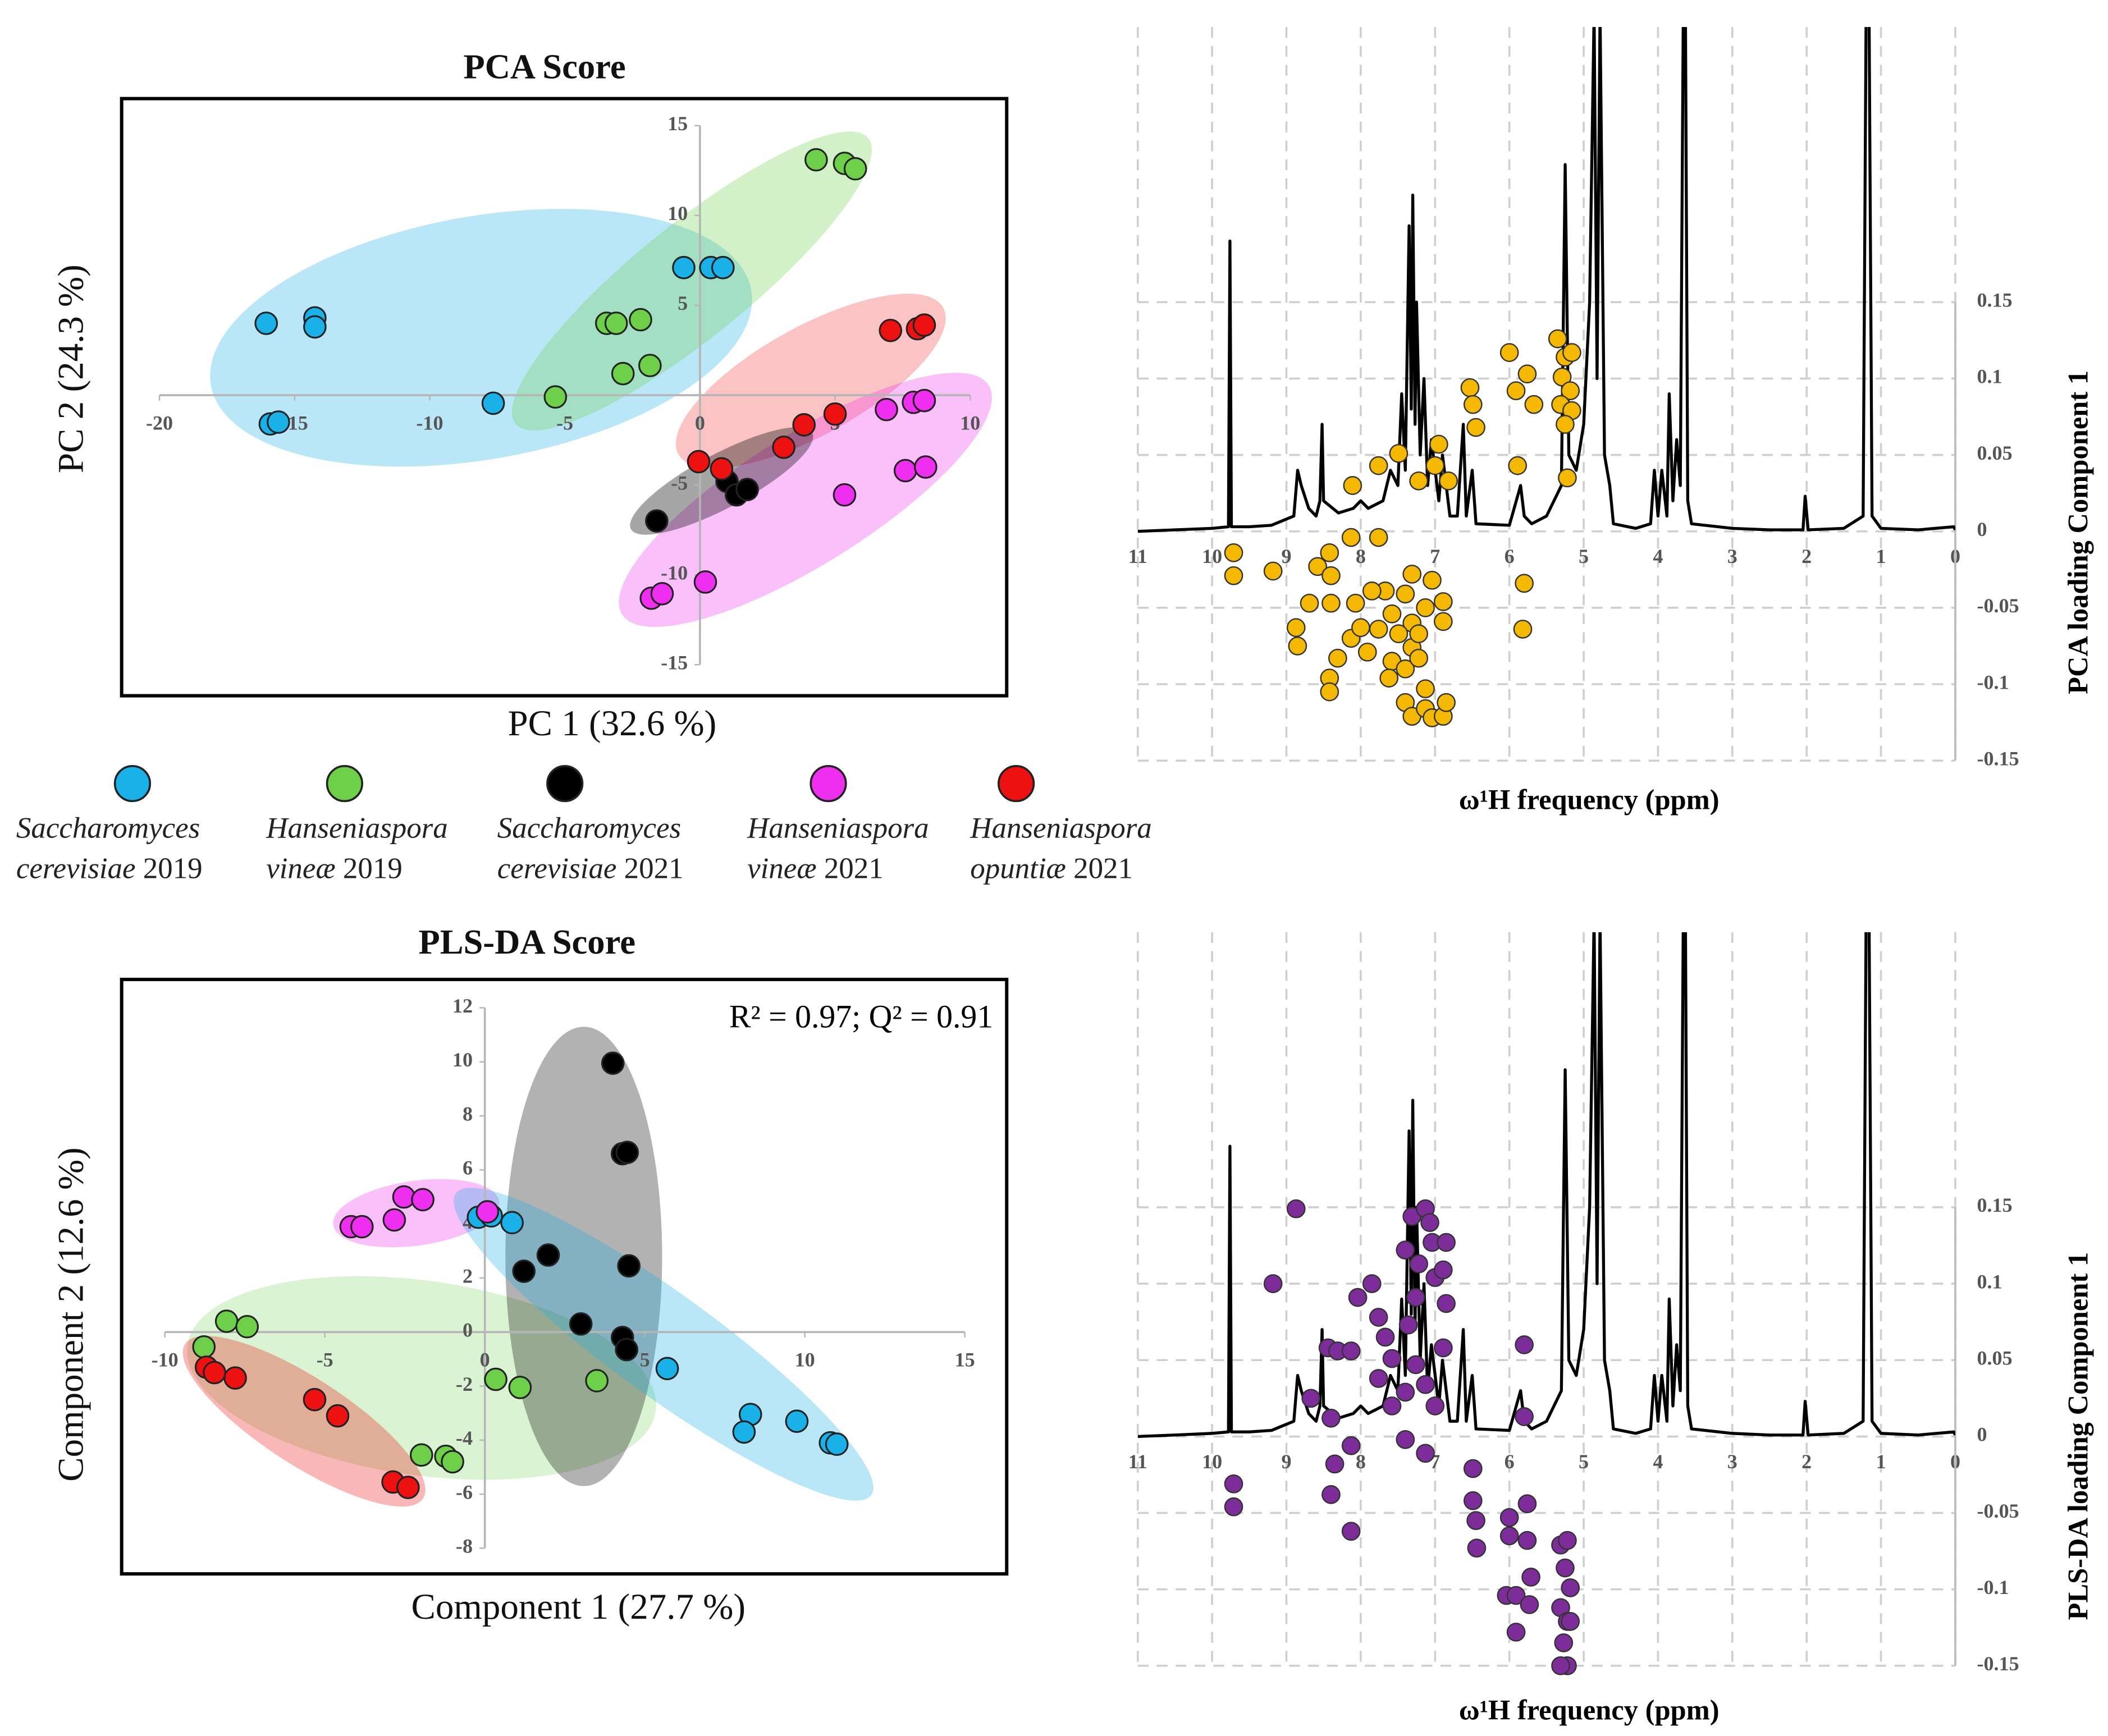 The image size is (2108, 1736). Describe the element at coordinates (578, 1607) in the screenshot. I see `x-axis-label: Component 1 (27.7 %)` at that location.